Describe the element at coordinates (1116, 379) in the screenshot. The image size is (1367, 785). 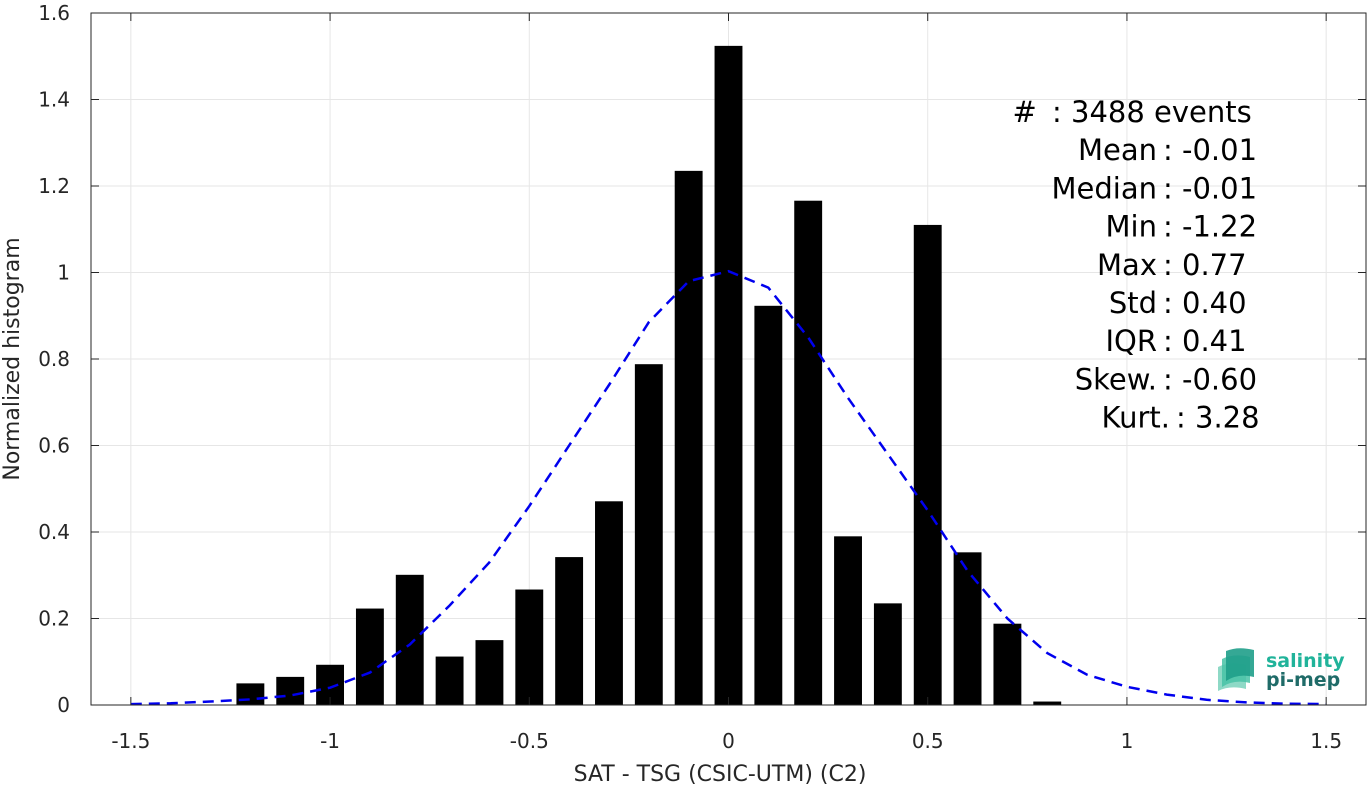
I see `stat-label: Skew.` at that location.